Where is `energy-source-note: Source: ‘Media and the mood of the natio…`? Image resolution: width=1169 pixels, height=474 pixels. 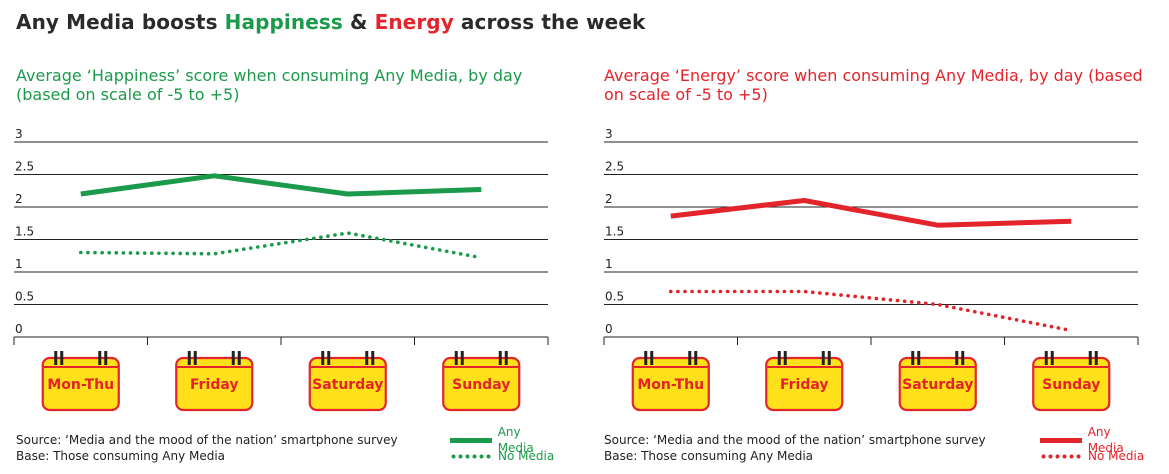
energy-source-note: Source: ‘Media and the mood of the natio… is located at coordinates (795, 448).